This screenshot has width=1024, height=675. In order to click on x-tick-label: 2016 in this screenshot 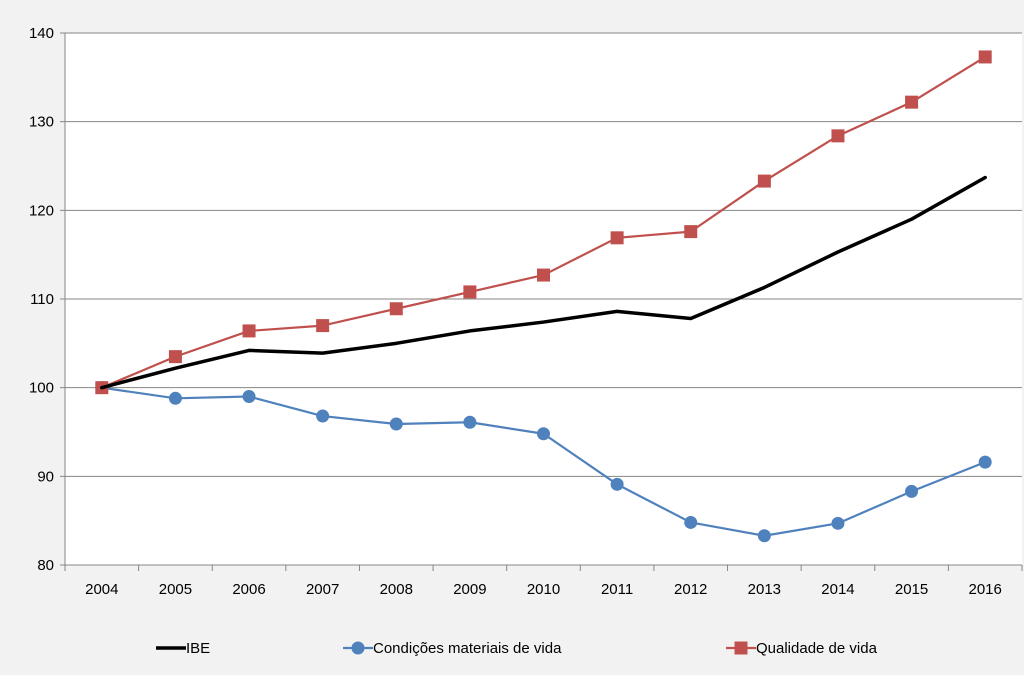, I will do `click(985, 589)`.